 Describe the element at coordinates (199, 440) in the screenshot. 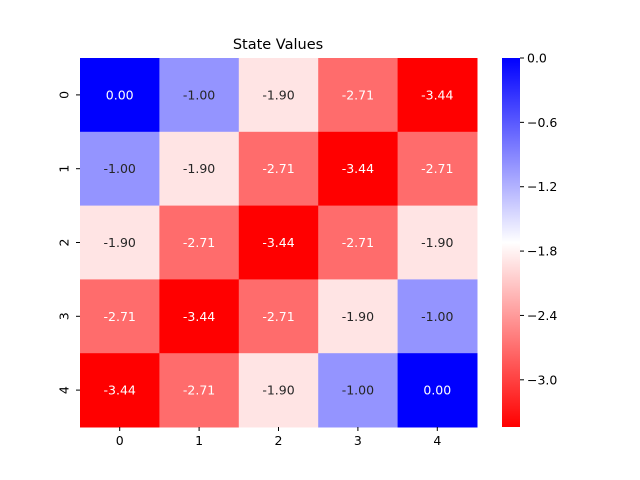

I see `x-tick-label: 1` at that location.